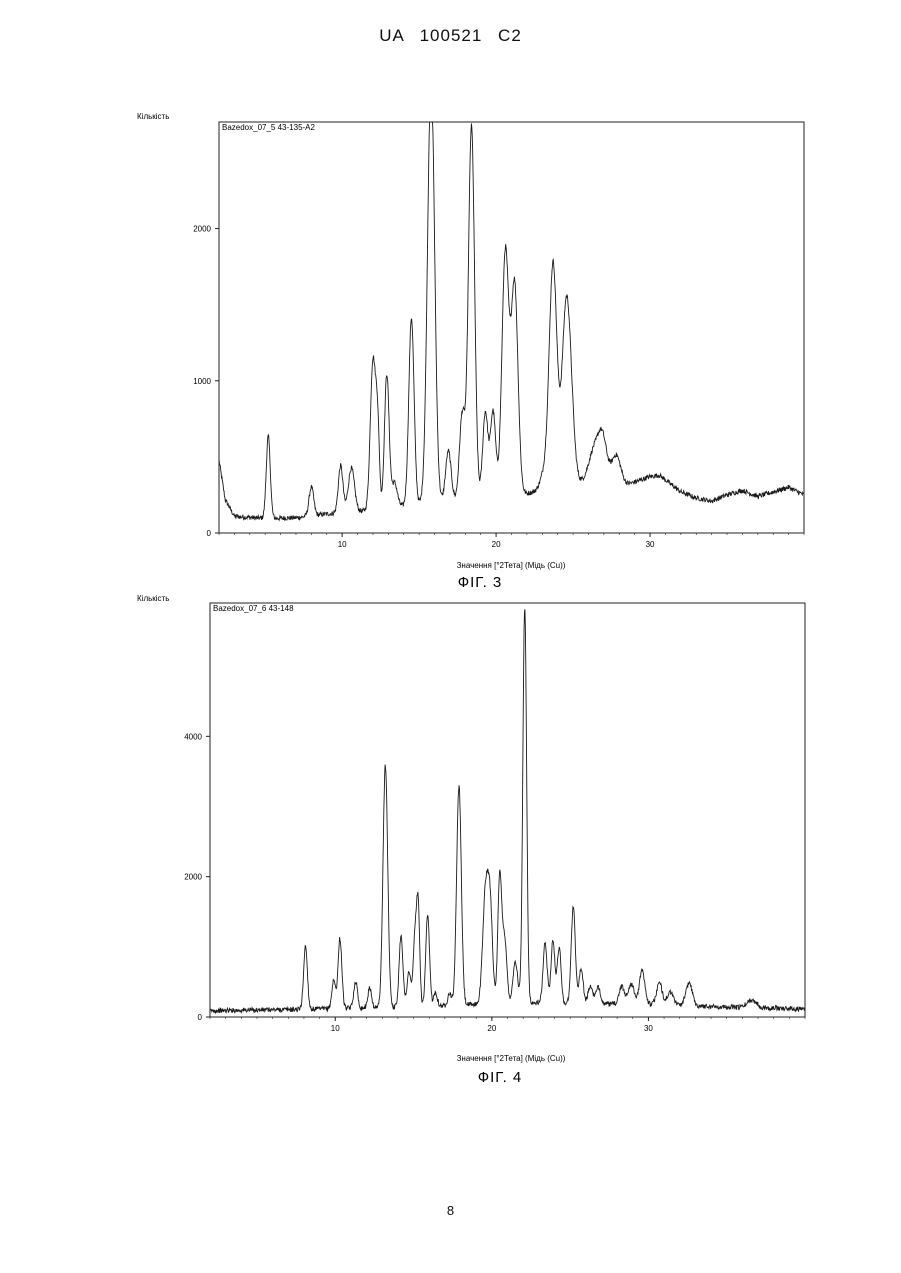 Image resolution: width=901 pixels, height=1273 pixels. I want to click on page-number: 8, so click(450, 1210).